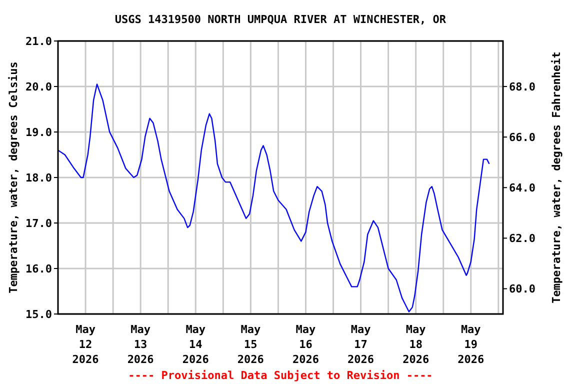  What do you see at coordinates (39, 132) in the screenshot?
I see `y-tick-label: 19.0` at bounding box center [39, 132].